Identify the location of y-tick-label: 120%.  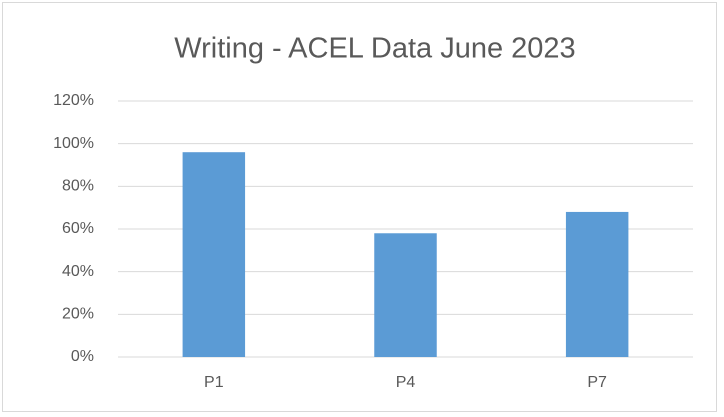
(73, 100).